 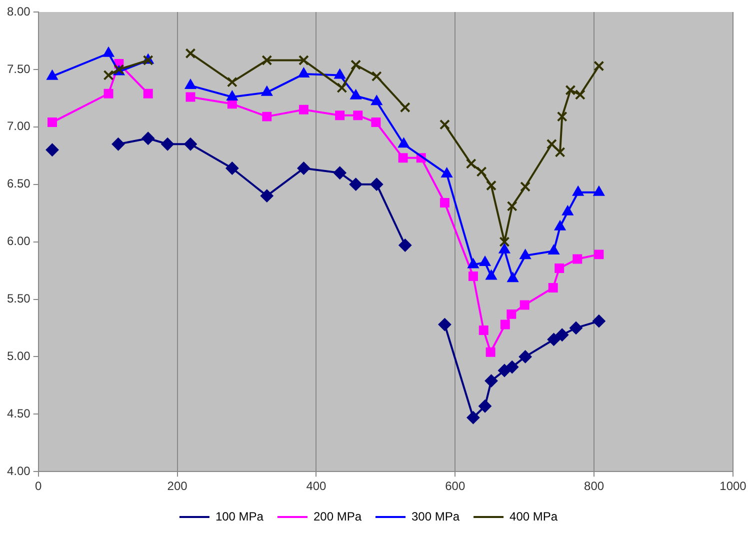 What do you see at coordinates (18, 11) in the screenshot?
I see `y-tick-label: 8.00` at bounding box center [18, 11].